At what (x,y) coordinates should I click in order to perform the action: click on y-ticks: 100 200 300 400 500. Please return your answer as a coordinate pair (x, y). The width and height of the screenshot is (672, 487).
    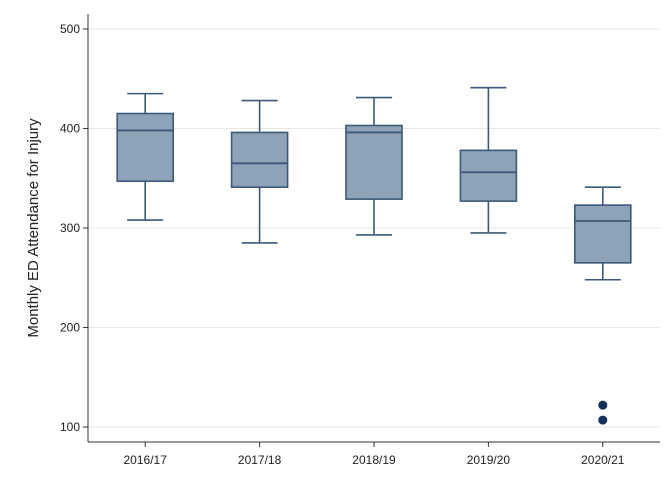
    Looking at the image, I should click on (74, 228).